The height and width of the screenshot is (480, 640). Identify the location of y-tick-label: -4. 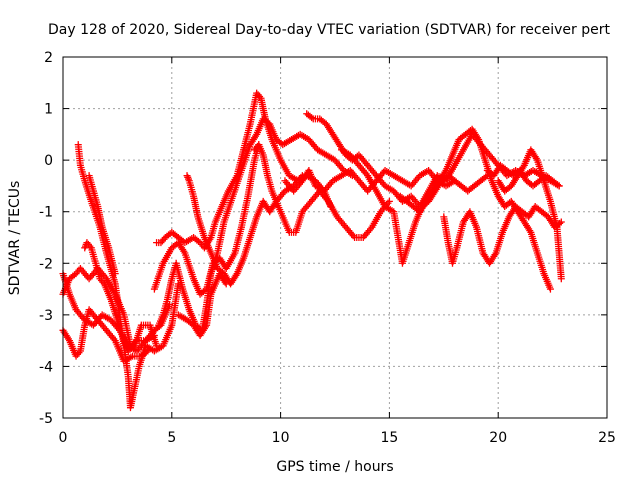
(46, 367).